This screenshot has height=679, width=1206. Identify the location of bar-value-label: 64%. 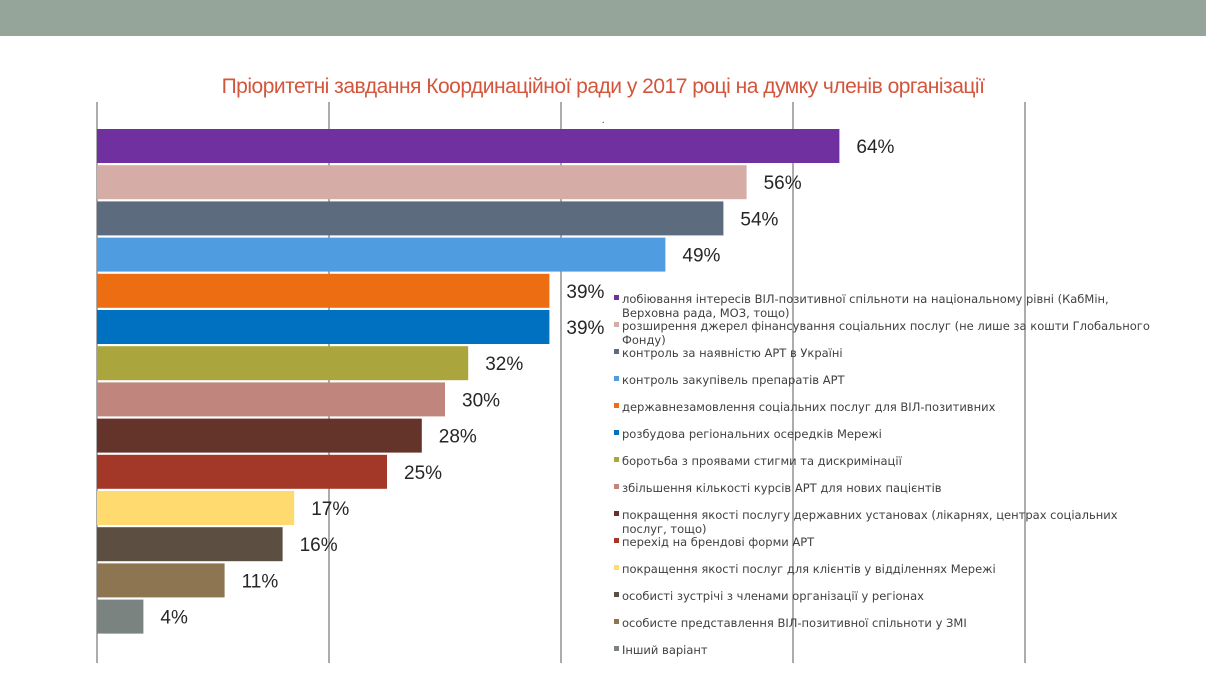
(875, 147).